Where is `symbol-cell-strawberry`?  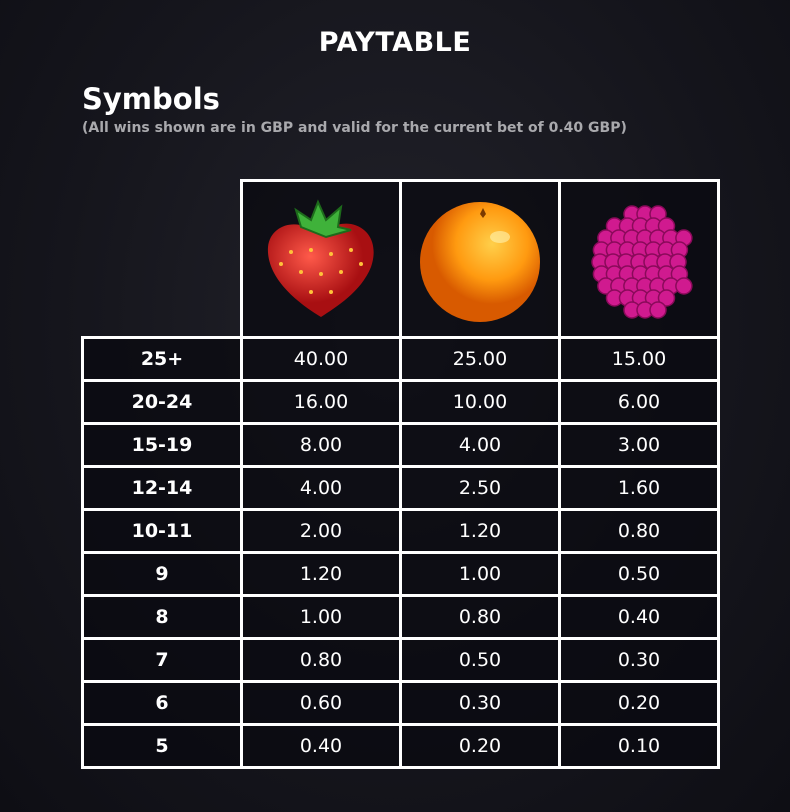 symbol-cell-strawberry is located at coordinates (321, 259).